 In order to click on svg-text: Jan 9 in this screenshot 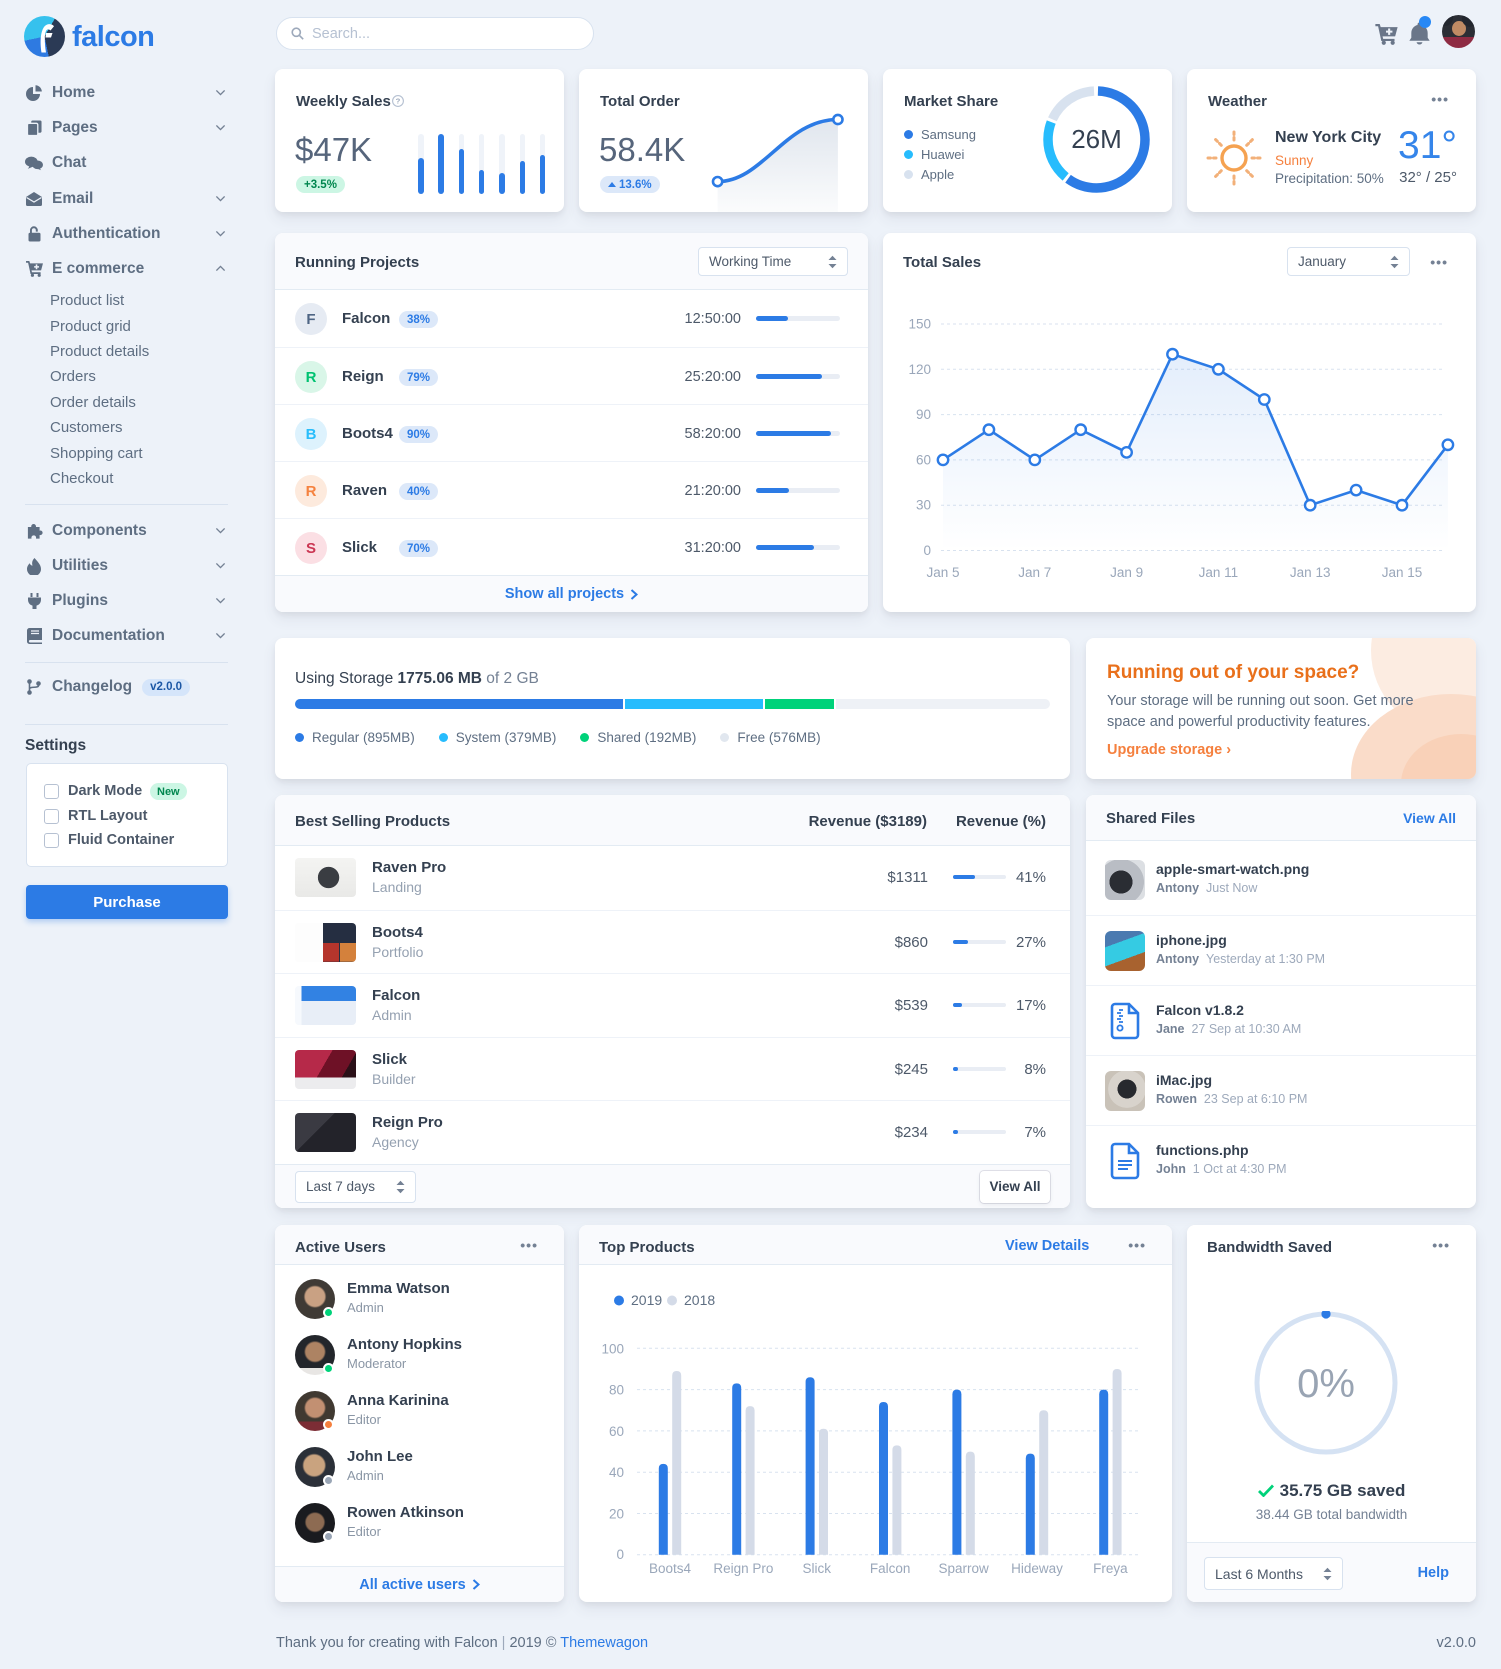, I will do `click(1126, 572)`.